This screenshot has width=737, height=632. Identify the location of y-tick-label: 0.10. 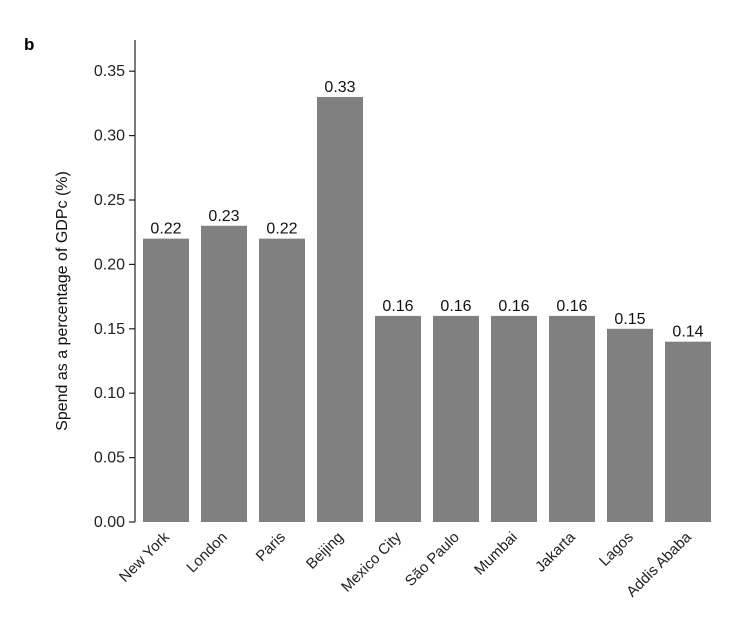
(109, 393).